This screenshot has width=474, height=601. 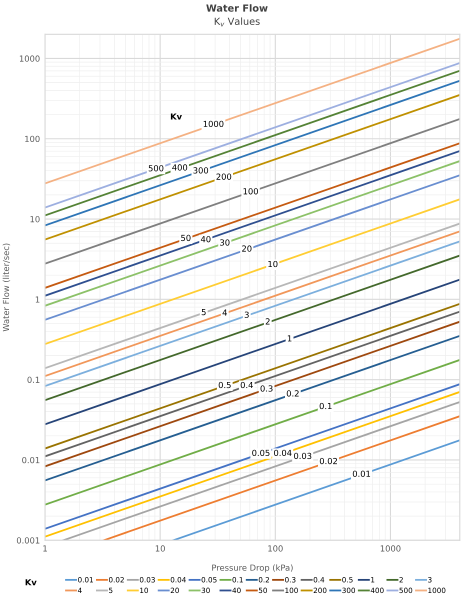 I want to click on y-tick-label: 10, so click(x=35, y=219).